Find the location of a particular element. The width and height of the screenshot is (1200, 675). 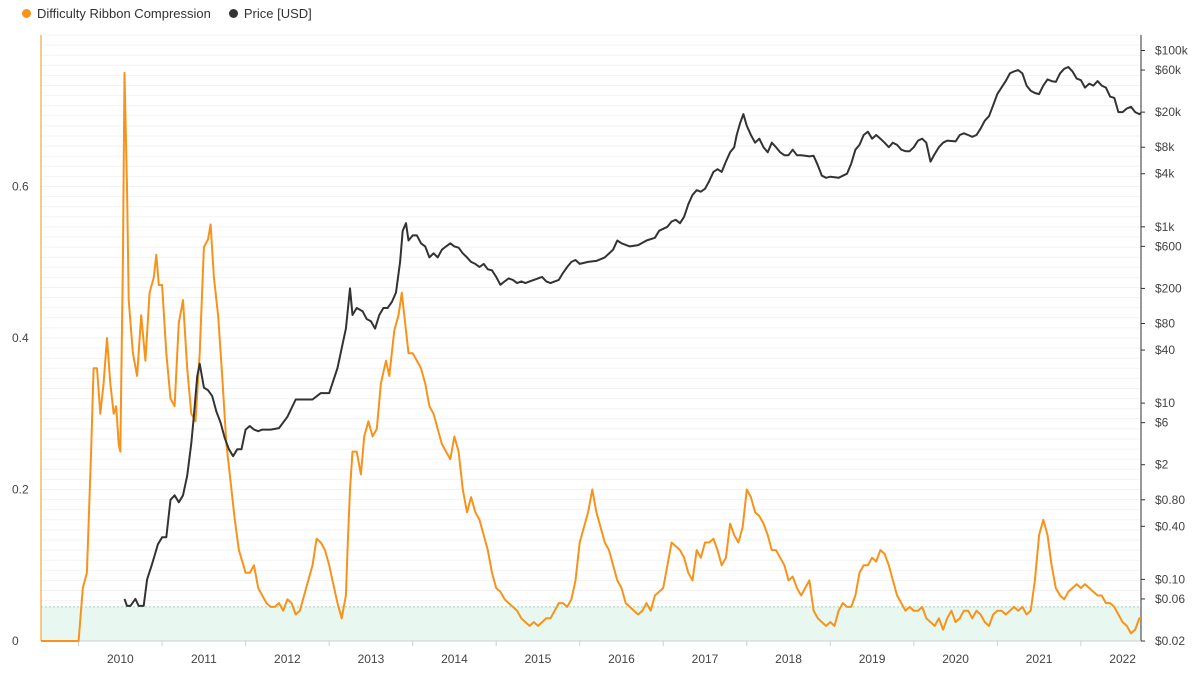

legend-label-price: Price [USD] is located at coordinates (277, 13).